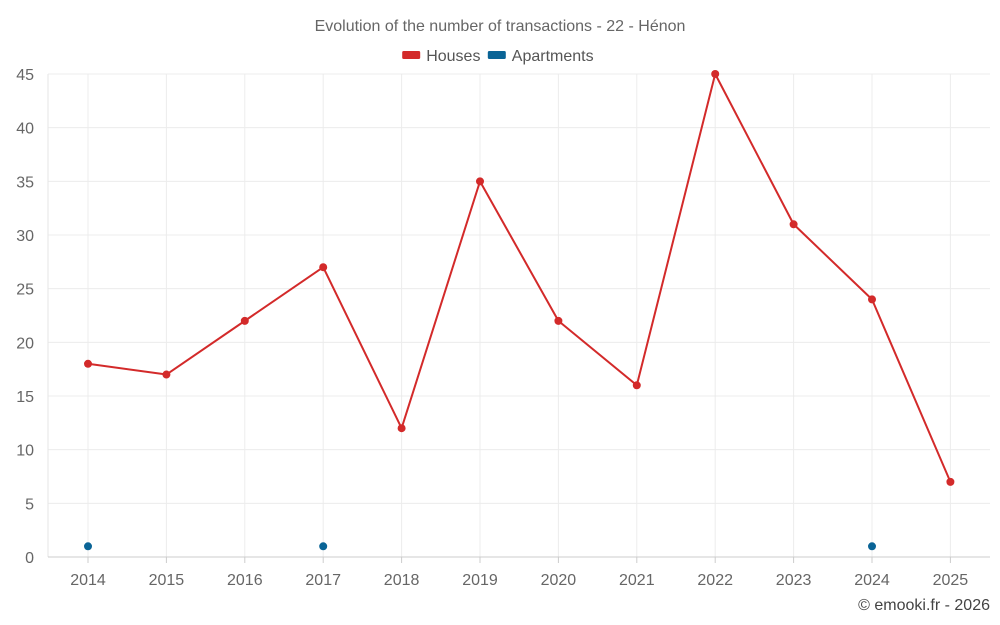 The width and height of the screenshot is (1000, 625). I want to click on x-tick-label: 2022, so click(715, 580).